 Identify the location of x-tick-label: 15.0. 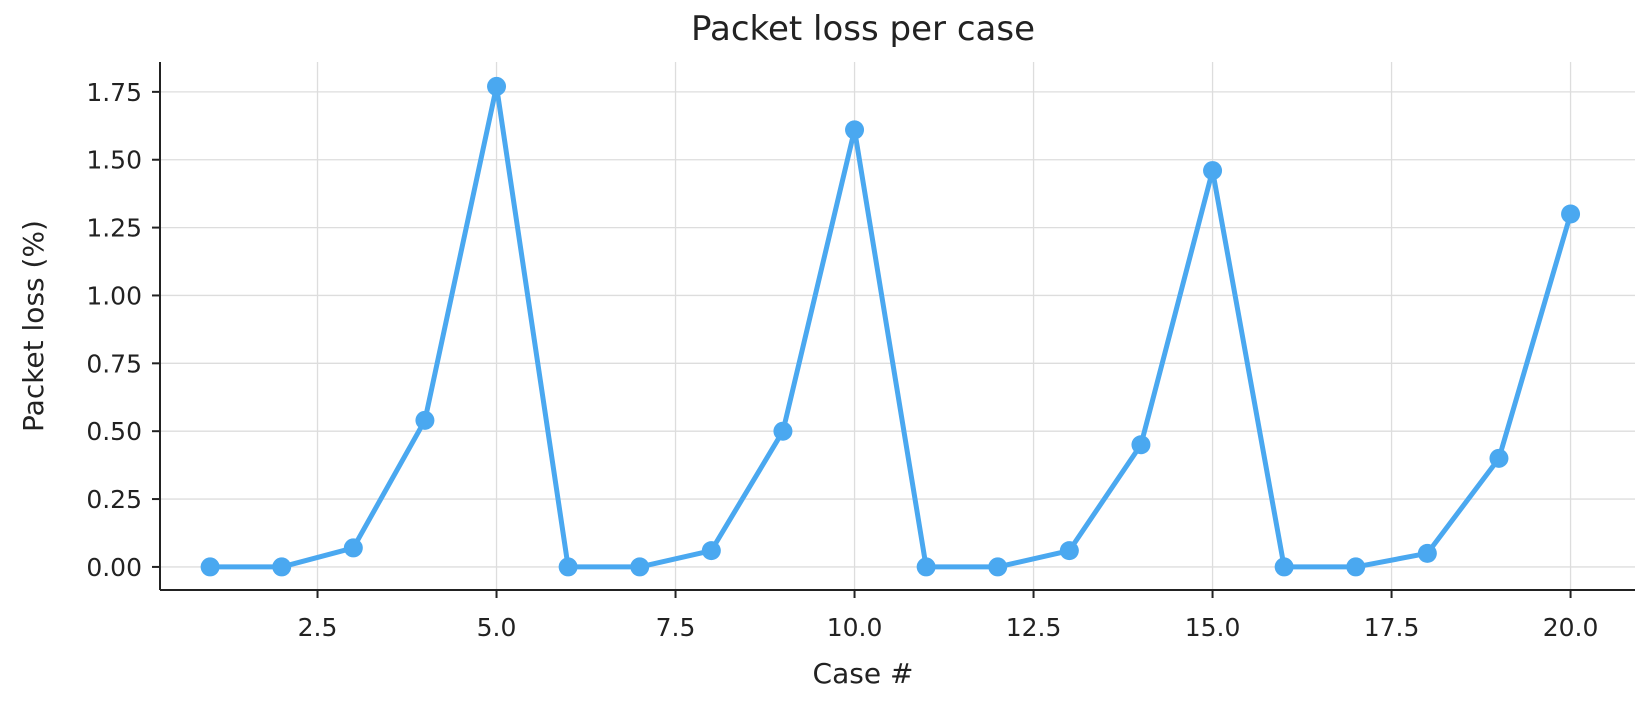
(1213, 627).